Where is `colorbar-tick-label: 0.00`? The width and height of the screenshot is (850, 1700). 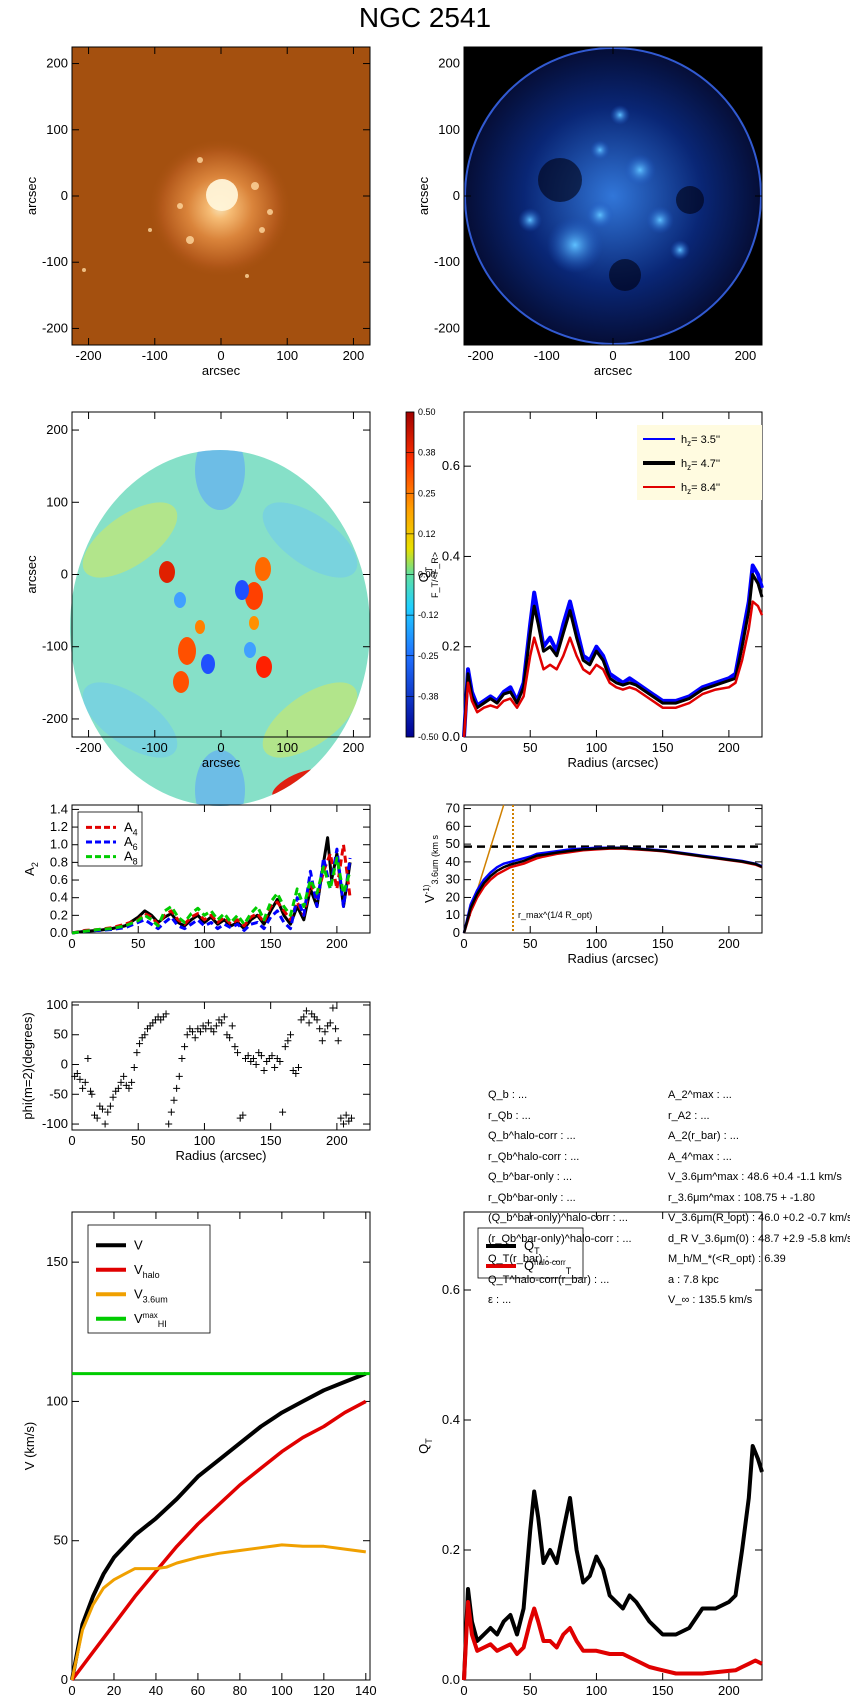 colorbar-tick-label: 0.00 is located at coordinates (427, 575).